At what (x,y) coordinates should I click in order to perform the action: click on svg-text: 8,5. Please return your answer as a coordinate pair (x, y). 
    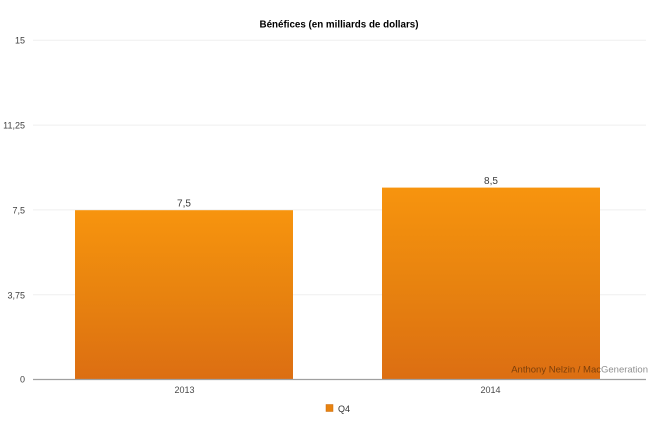
    Looking at the image, I should click on (491, 181).